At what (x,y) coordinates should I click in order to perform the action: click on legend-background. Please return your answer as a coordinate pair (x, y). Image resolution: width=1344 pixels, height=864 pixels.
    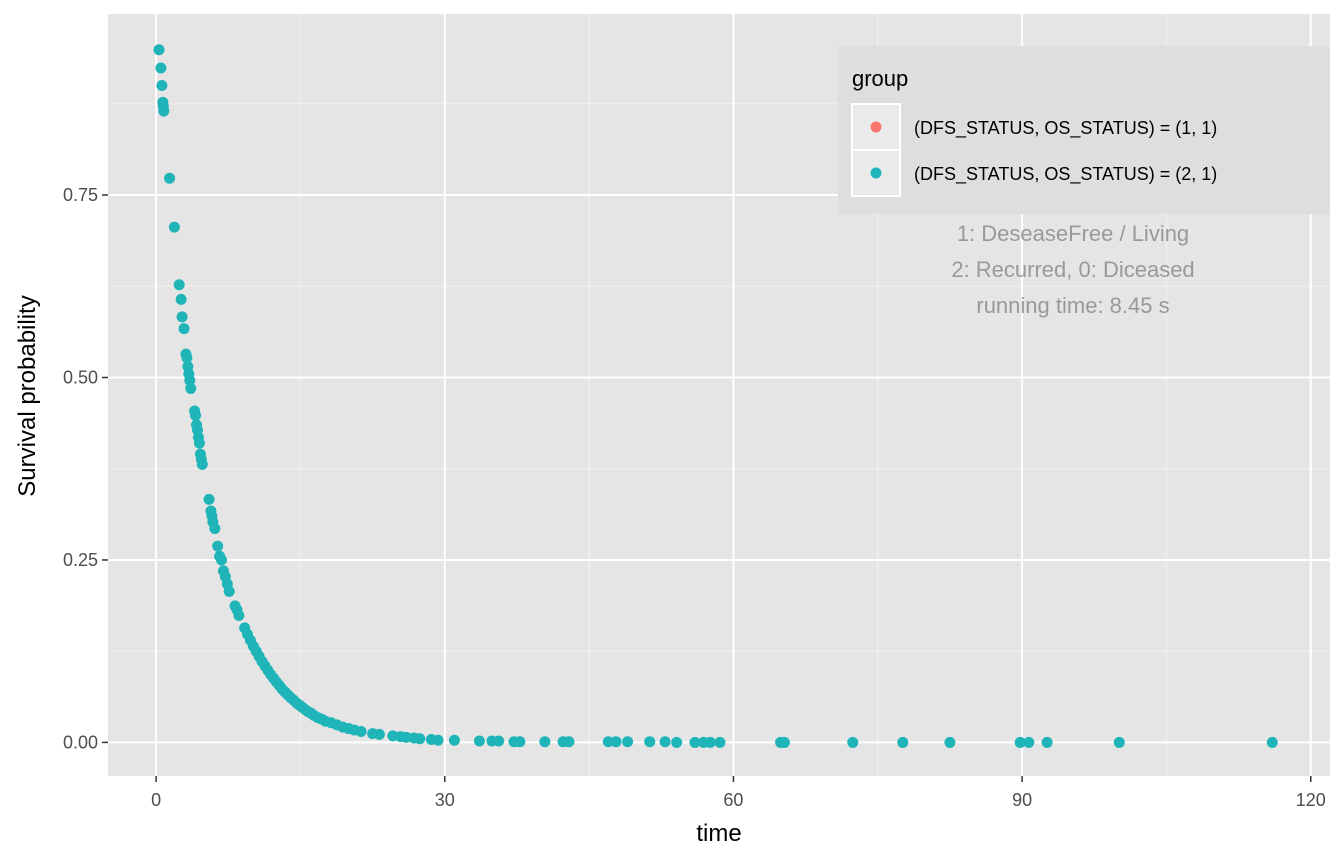
    Looking at the image, I should click on (1084, 130).